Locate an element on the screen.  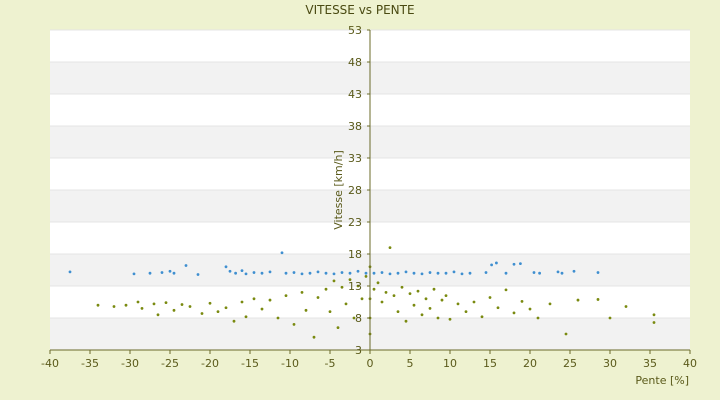
x-tick-label: 5 is located at coordinates (410, 363).